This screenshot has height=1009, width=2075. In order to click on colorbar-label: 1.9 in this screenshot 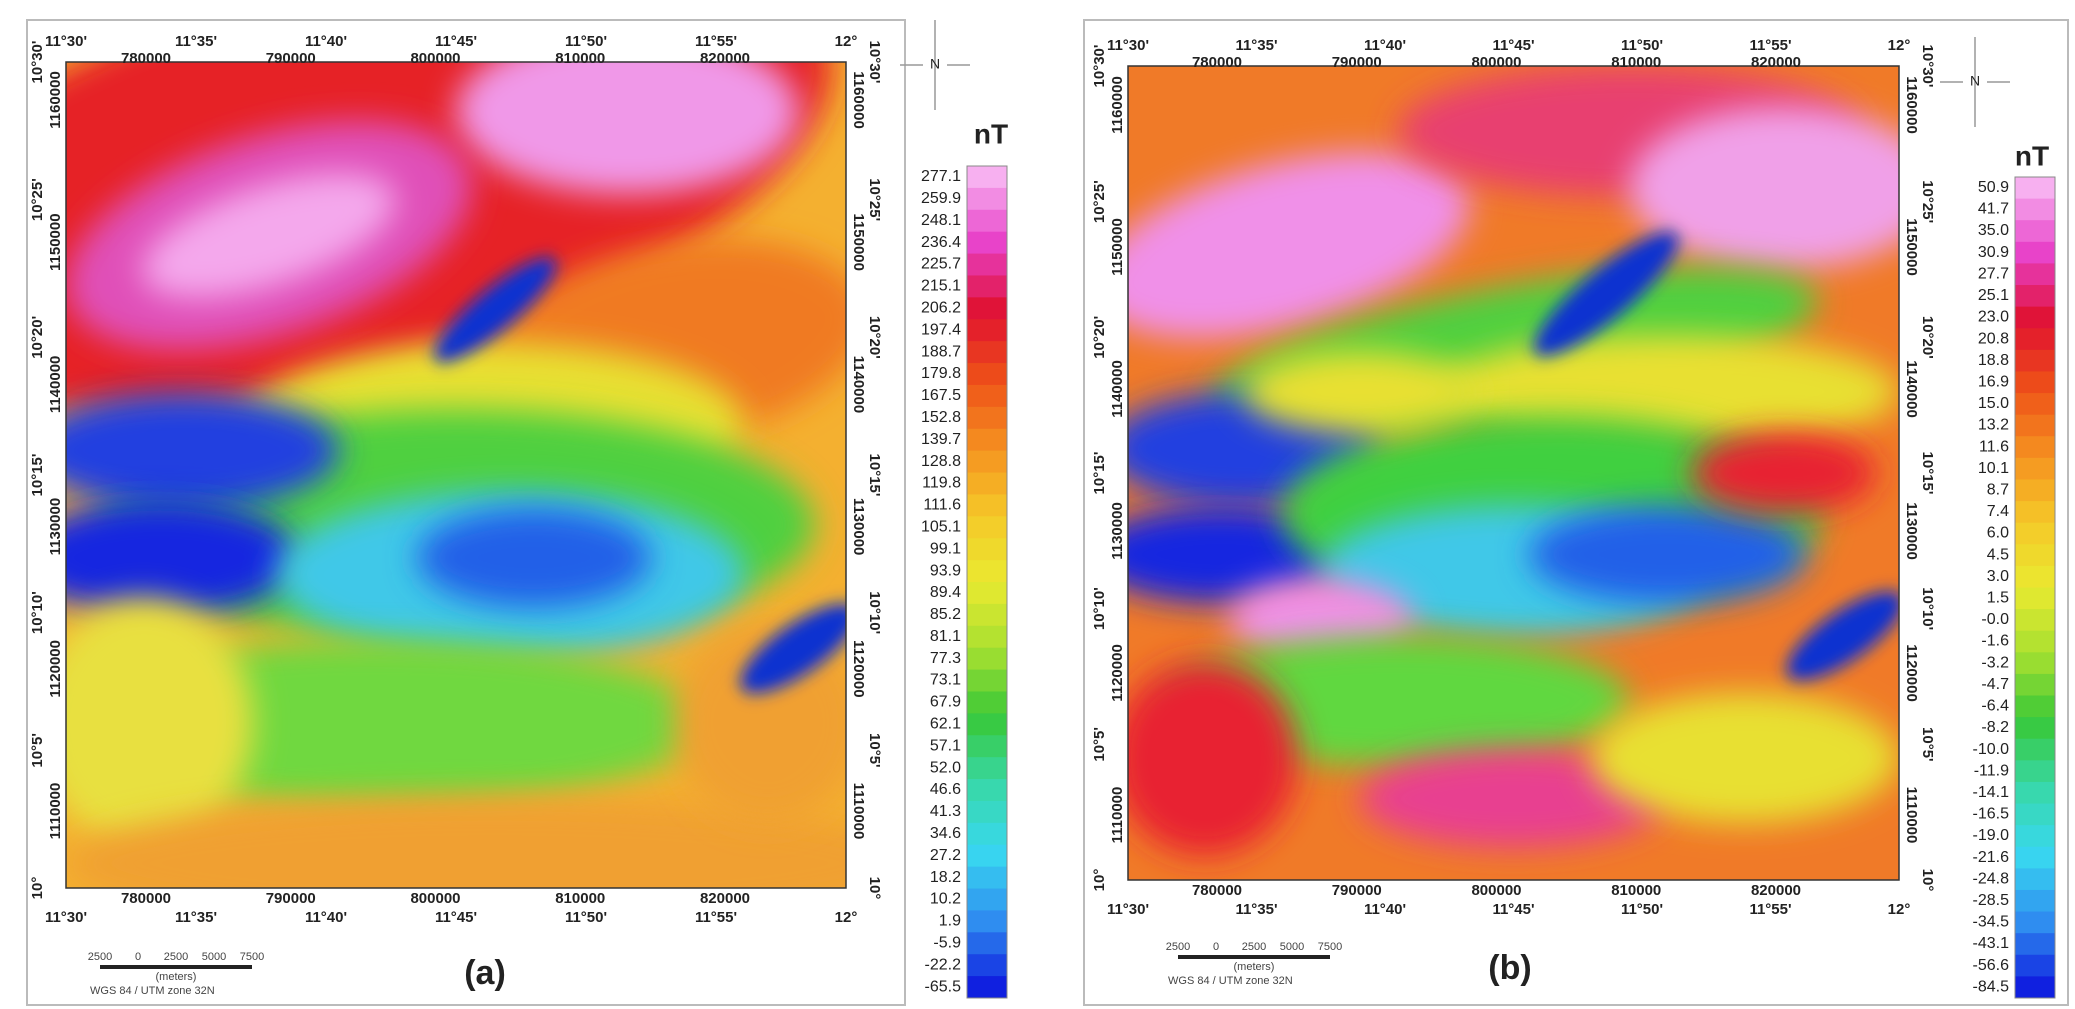, I will do `click(950, 921)`.